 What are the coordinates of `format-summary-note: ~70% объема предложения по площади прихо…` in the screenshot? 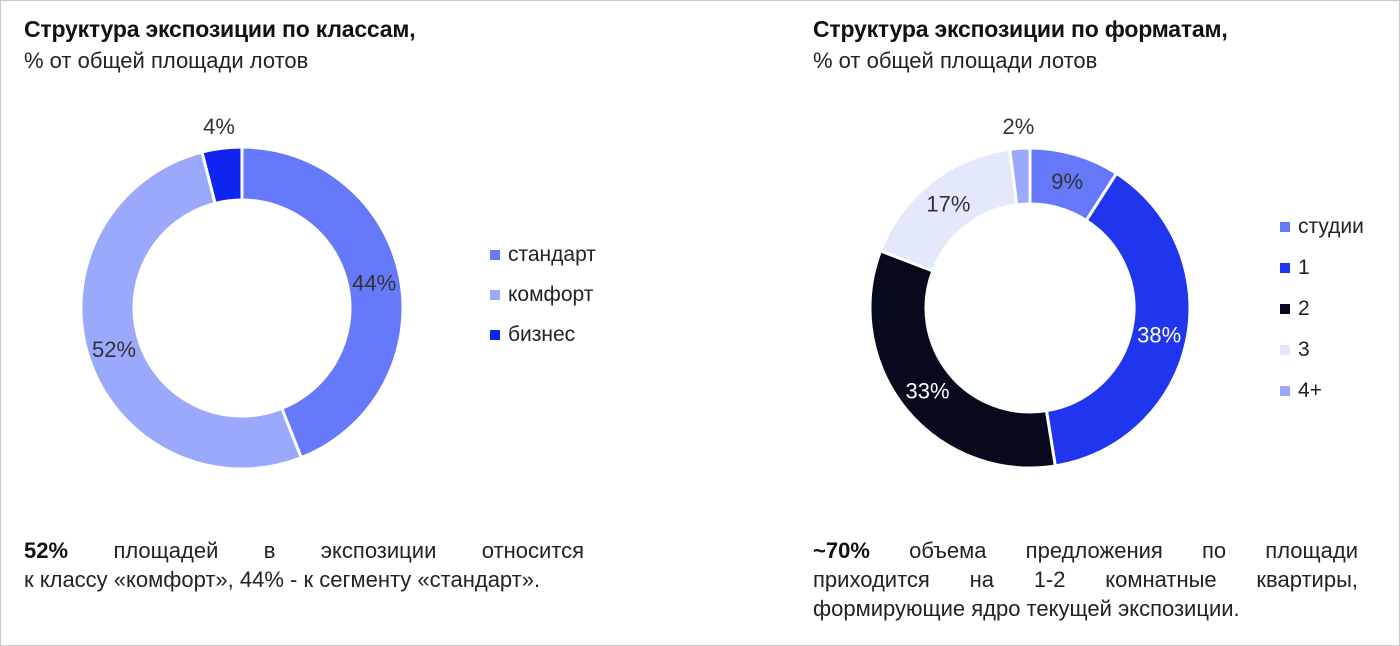 It's located at (1085, 579).